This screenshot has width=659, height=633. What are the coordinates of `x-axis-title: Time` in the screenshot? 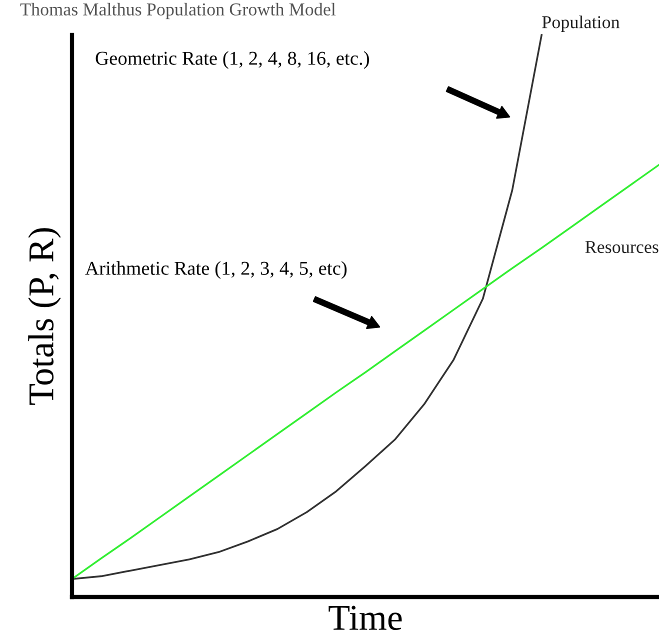 It's located at (365, 618).